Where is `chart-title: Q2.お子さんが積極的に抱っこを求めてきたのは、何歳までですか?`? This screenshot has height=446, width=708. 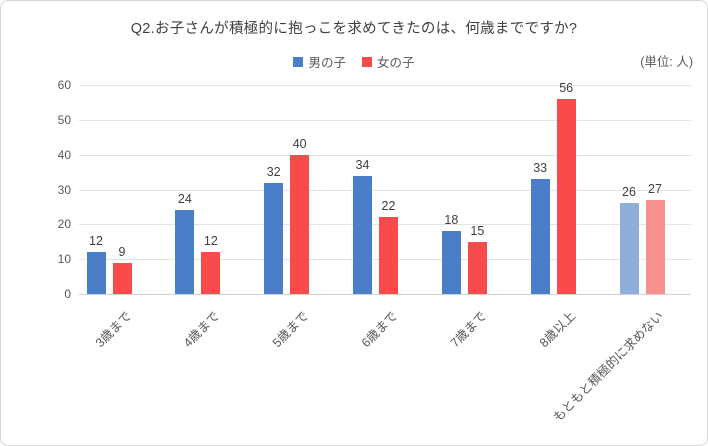 chart-title: Q2.お子さんが積極的に抱っこを求めてきたのは、何歳までですか? is located at coordinates (354, 29).